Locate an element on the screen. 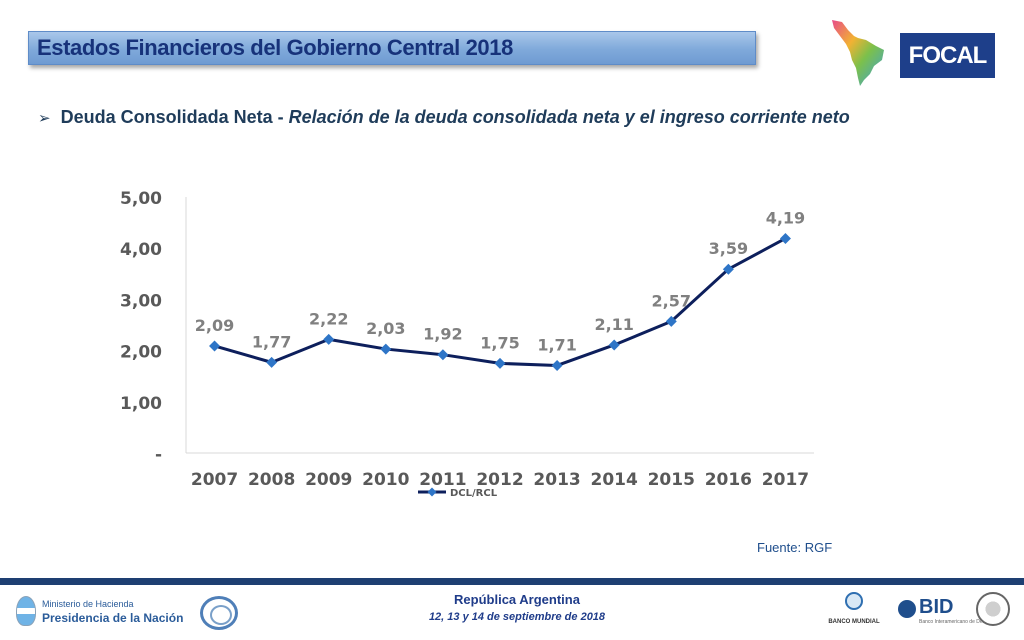 The height and width of the screenshot is (640, 1024). x-tick-label: 2015 is located at coordinates (671, 480).